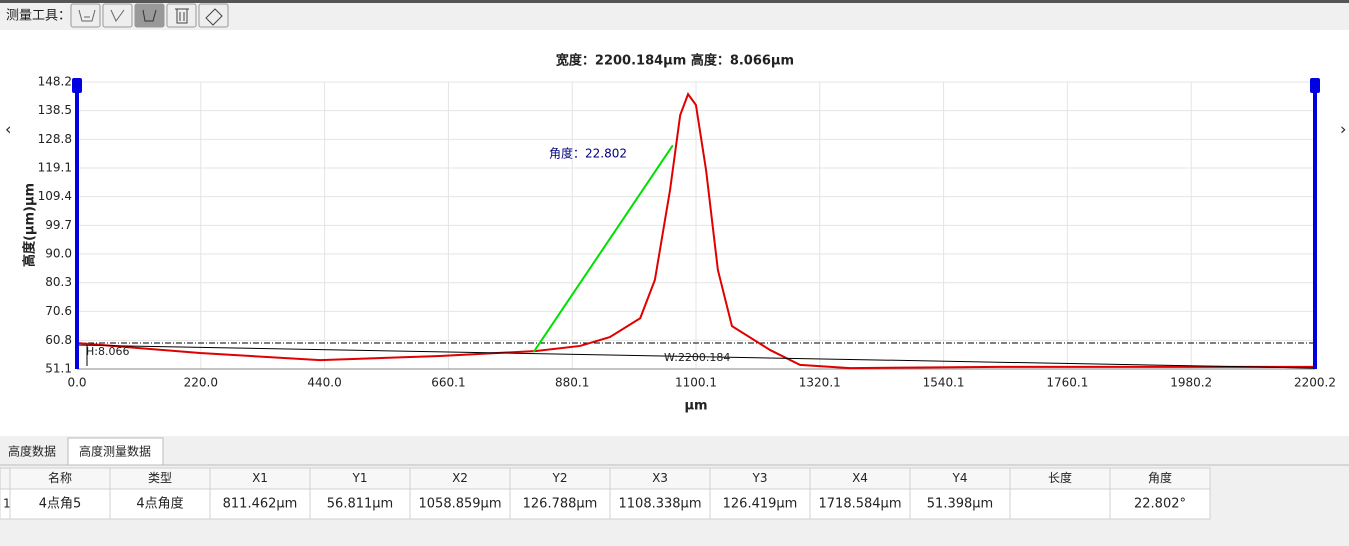  Describe the element at coordinates (8, 129) in the screenshot. I see `nav-left: ‹` at that location.